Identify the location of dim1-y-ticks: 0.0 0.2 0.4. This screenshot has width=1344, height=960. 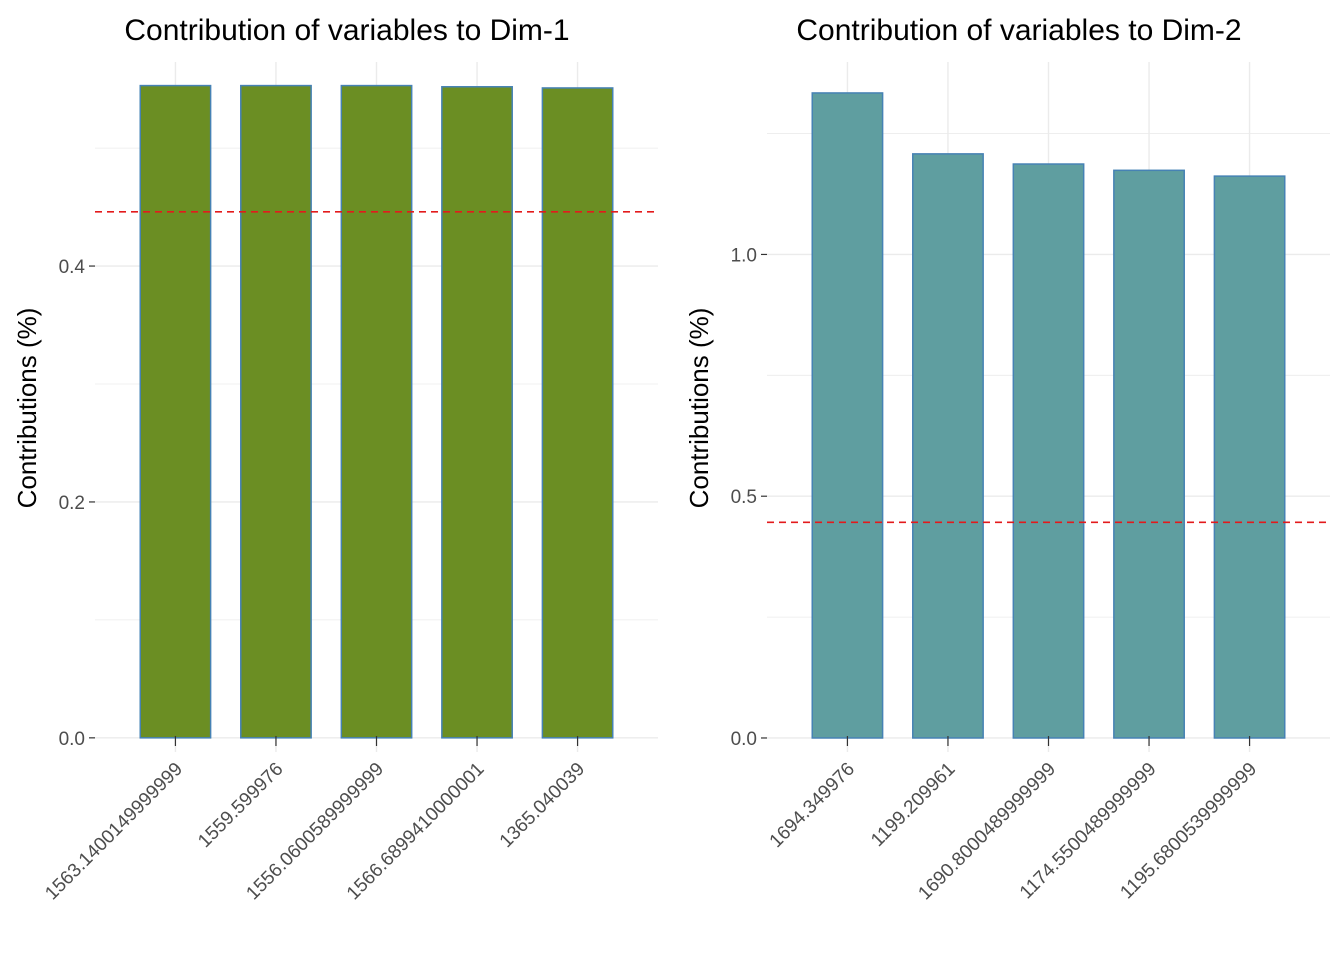
(77, 503).